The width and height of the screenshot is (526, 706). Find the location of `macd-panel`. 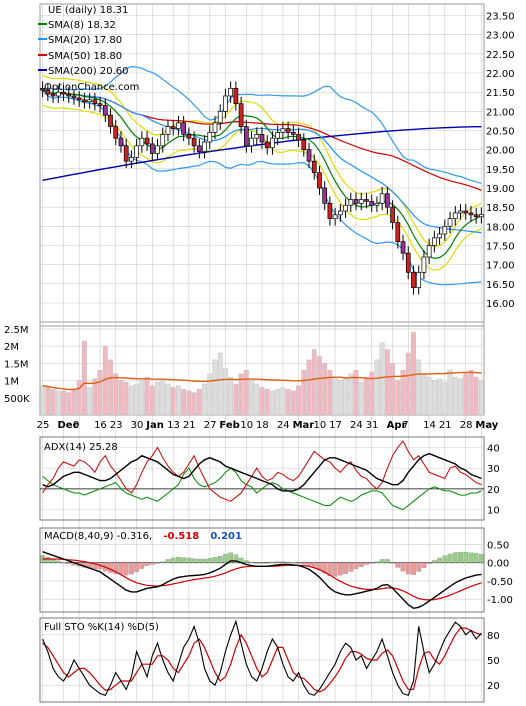

macd-panel is located at coordinates (262, 580).